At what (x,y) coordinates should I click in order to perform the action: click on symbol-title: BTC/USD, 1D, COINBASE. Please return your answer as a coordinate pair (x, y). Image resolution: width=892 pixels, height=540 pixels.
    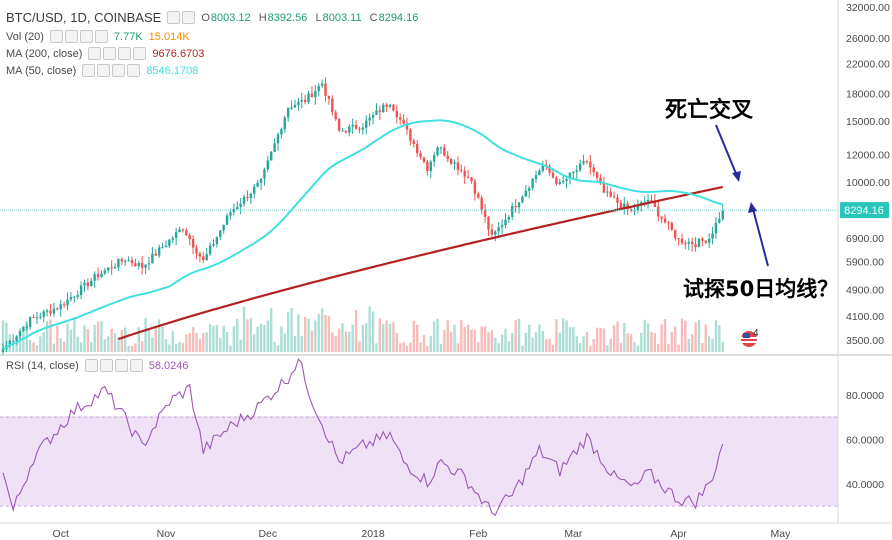
    Looking at the image, I should click on (84, 17).